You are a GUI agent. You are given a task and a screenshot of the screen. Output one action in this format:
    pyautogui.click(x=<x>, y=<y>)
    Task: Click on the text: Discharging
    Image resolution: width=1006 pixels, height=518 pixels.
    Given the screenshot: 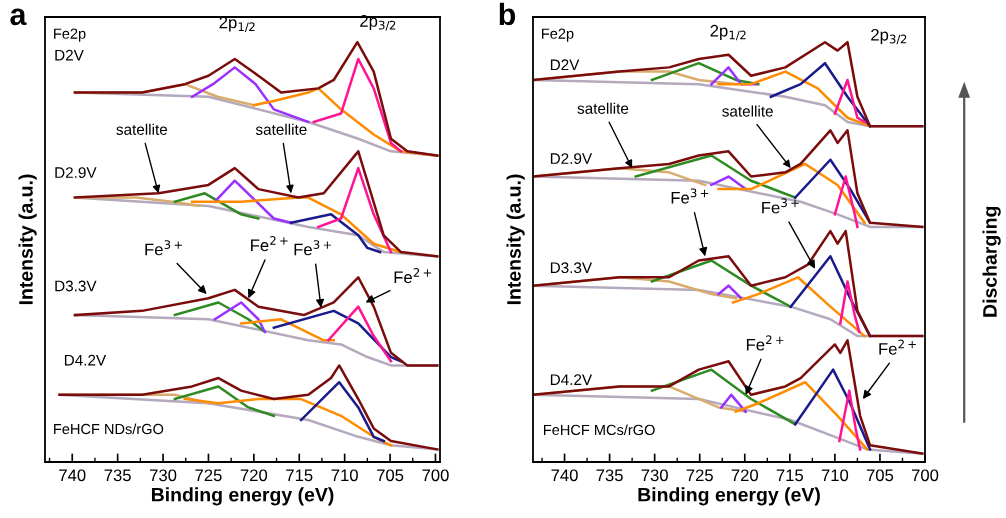 What is the action you would take?
    pyautogui.click(x=991, y=261)
    